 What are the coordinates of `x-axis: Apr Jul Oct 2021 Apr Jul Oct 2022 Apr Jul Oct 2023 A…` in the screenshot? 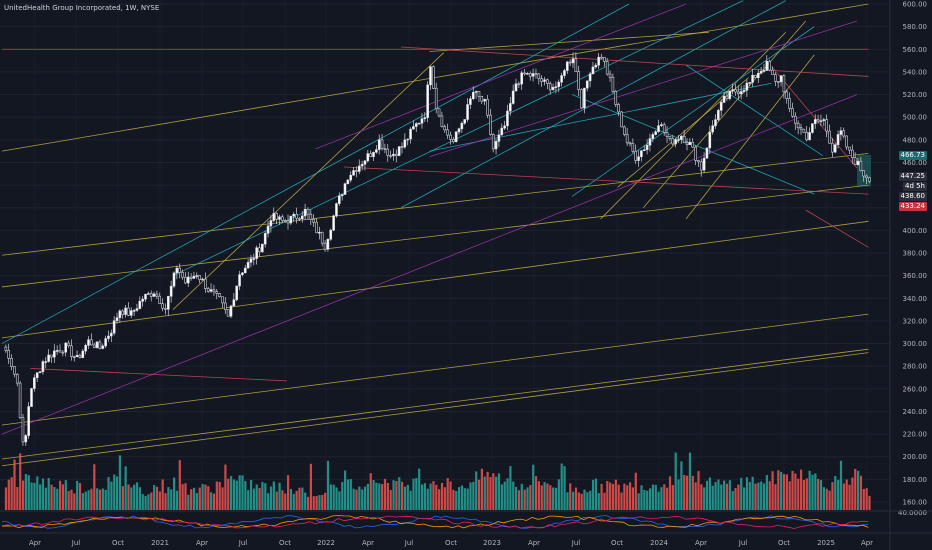 It's located at (451, 543).